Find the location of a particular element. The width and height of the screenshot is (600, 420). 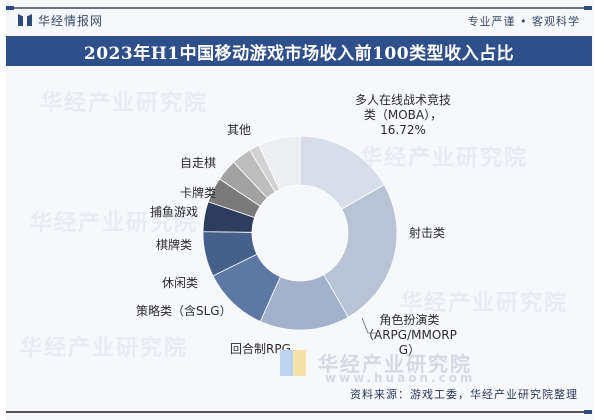

label-other: 其他 is located at coordinates (239, 130).